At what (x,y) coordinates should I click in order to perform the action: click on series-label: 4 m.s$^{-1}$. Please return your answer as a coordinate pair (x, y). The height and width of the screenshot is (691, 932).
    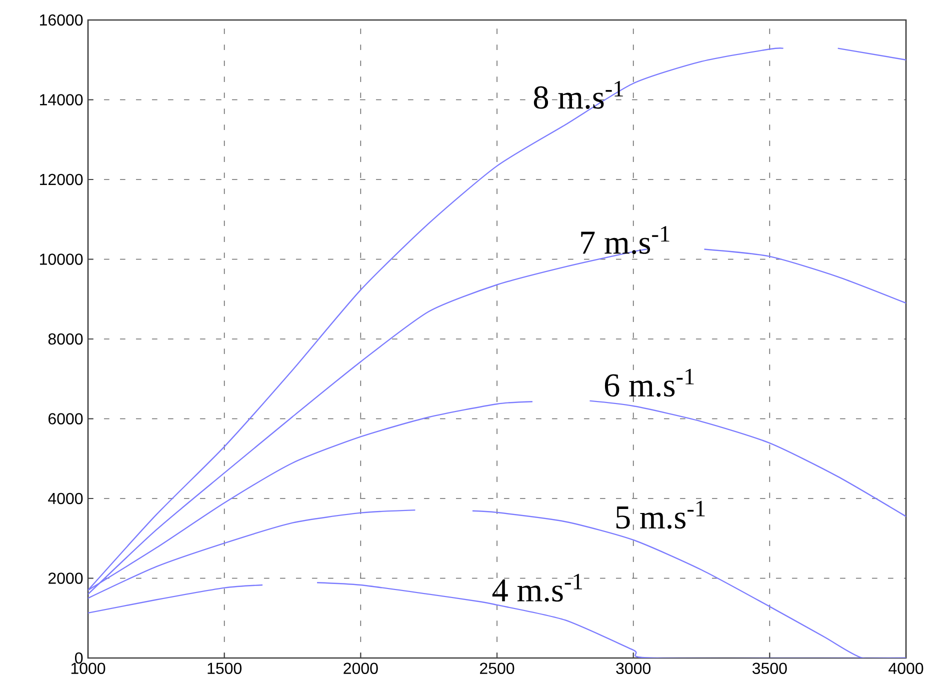
    Looking at the image, I should click on (537, 588).